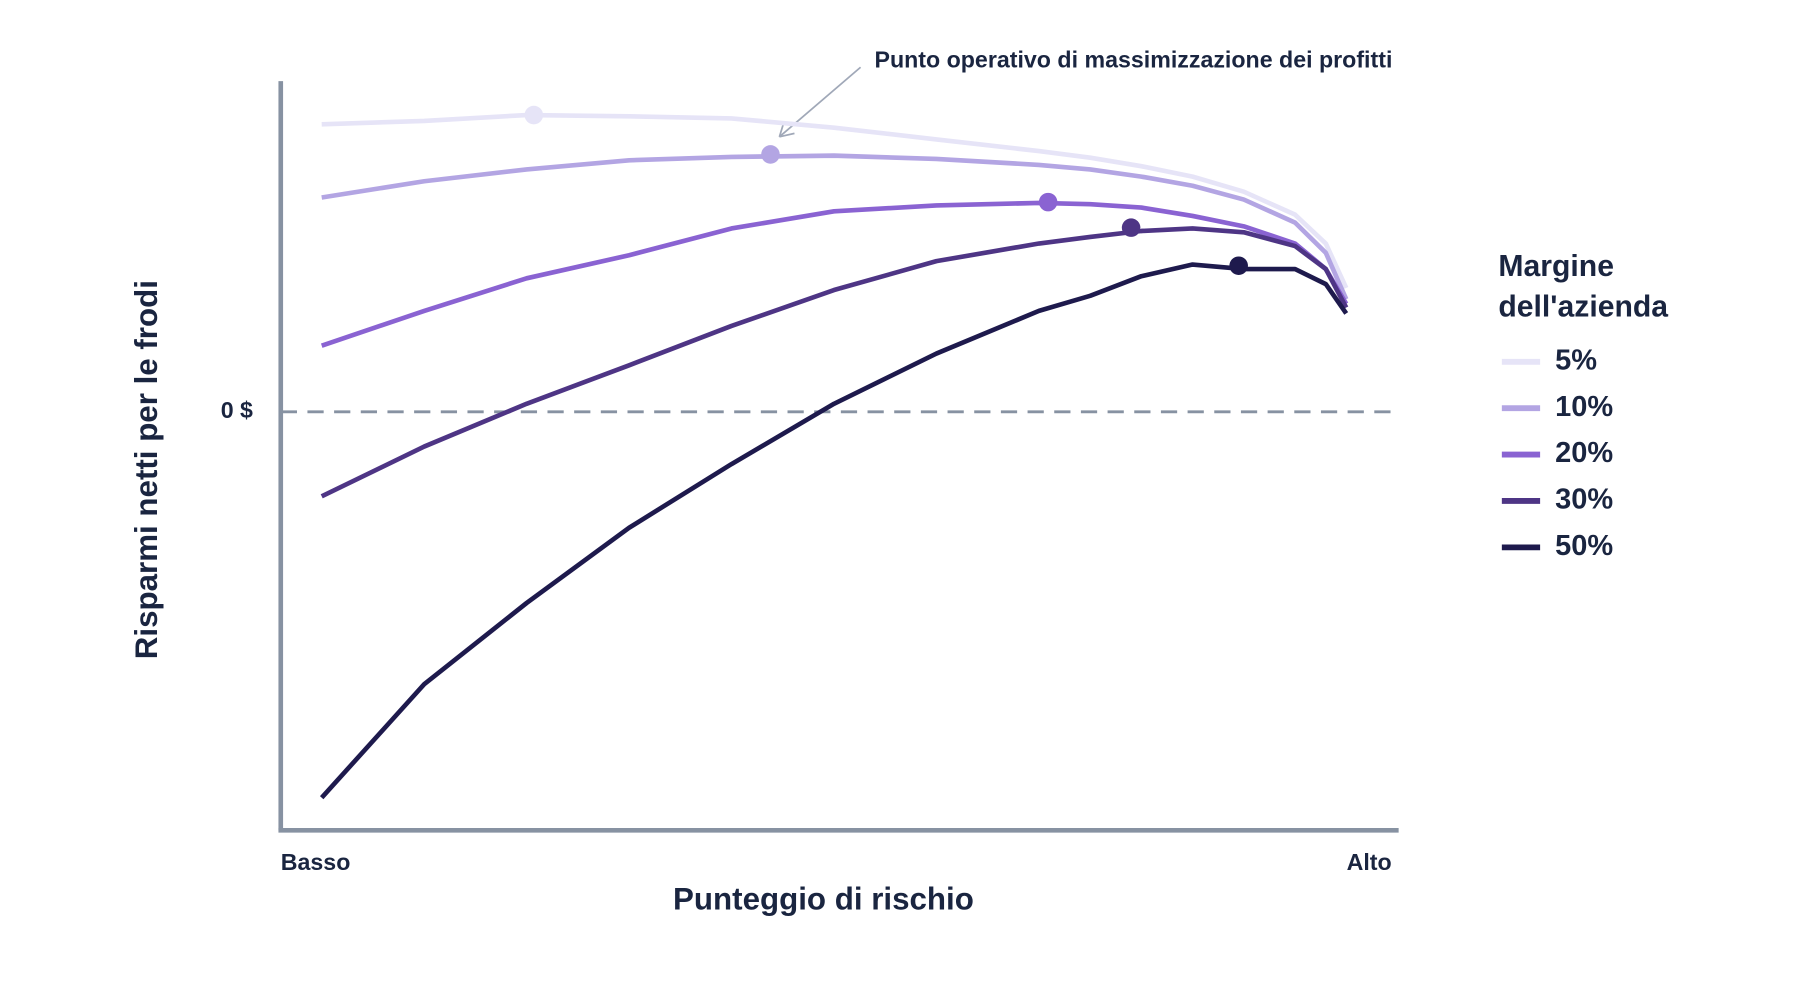 This screenshot has height=988, width=1800. I want to click on x-axis-title: Punteggio di rischio, so click(823, 898).